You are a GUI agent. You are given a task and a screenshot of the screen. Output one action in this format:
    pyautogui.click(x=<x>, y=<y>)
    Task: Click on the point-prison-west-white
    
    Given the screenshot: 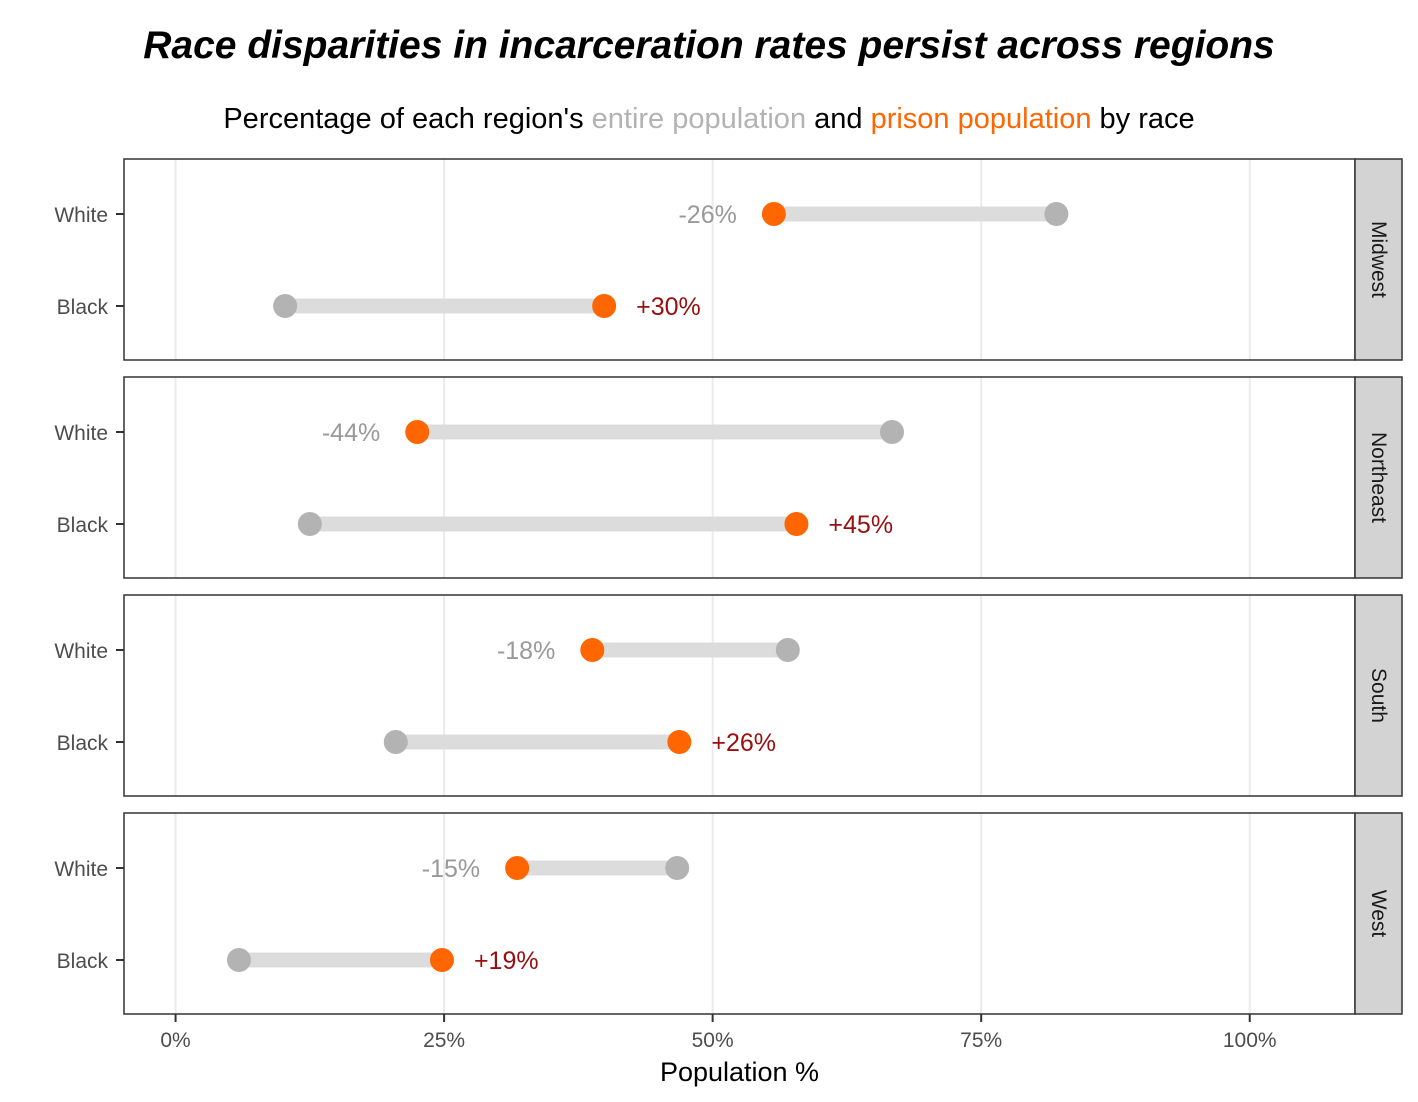 What is the action you would take?
    pyautogui.click(x=517, y=868)
    